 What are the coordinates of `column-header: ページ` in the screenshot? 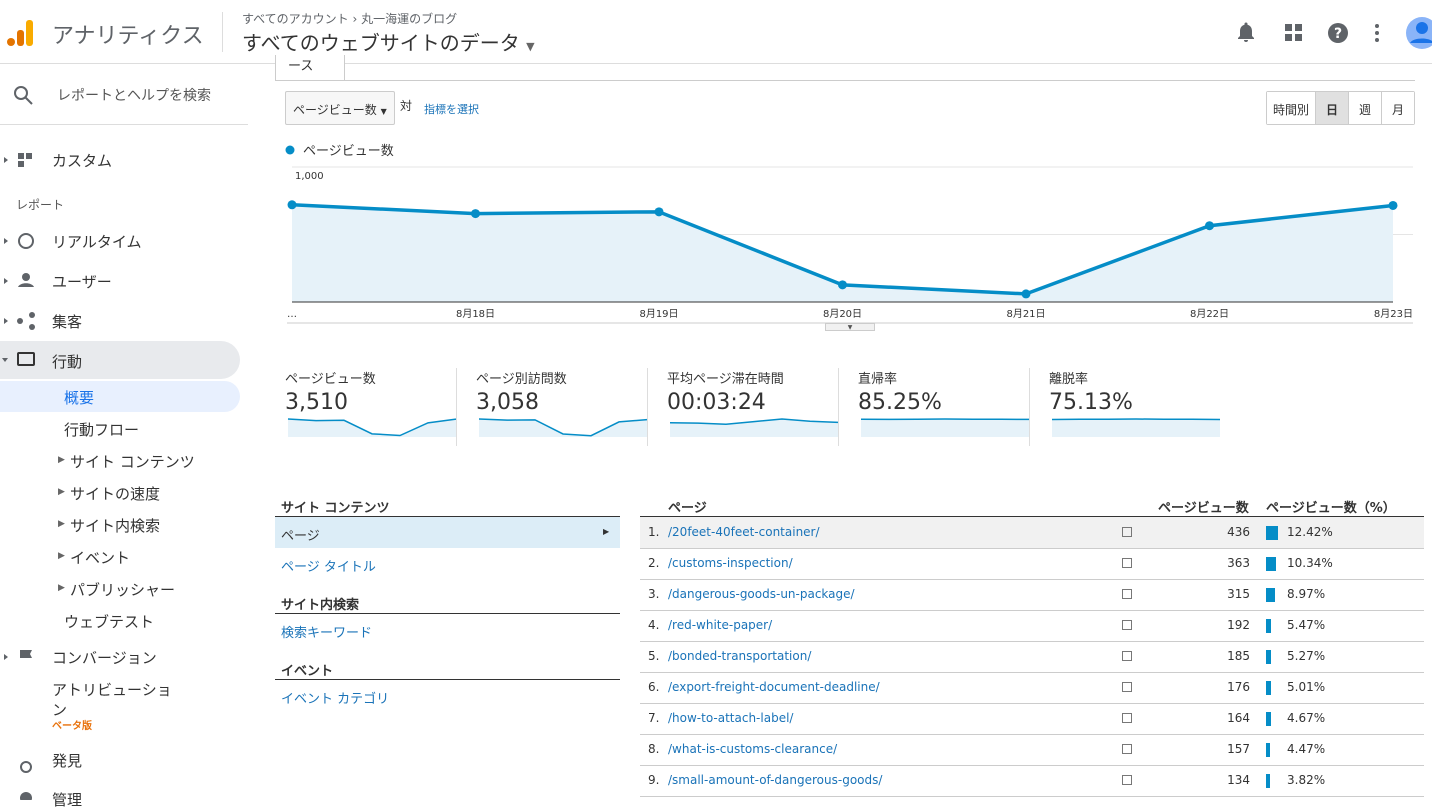 It's located at (687, 506).